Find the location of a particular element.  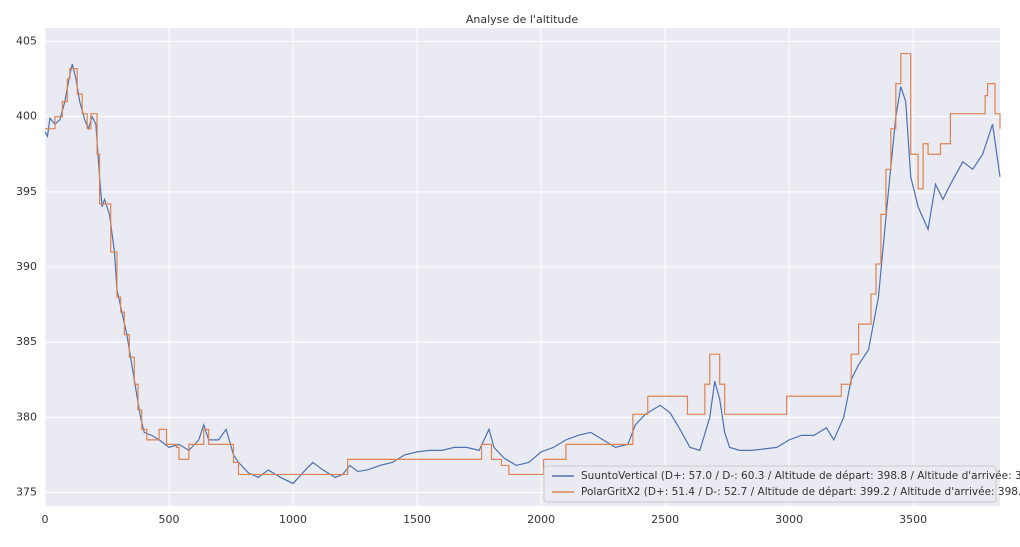

x-tick-label: 3500 is located at coordinates (913, 519).